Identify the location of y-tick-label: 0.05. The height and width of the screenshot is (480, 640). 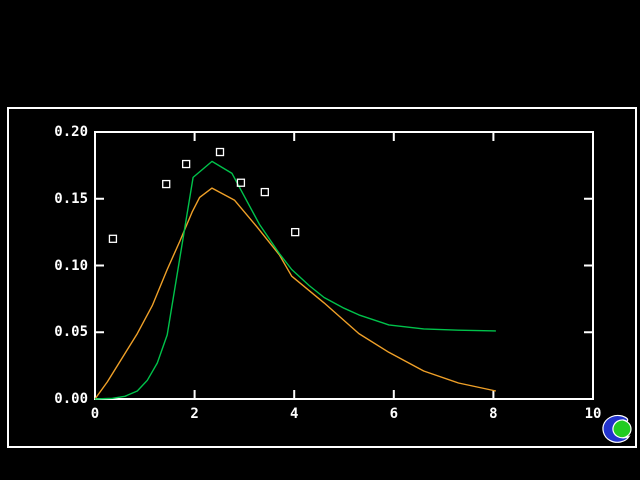
(71, 332).